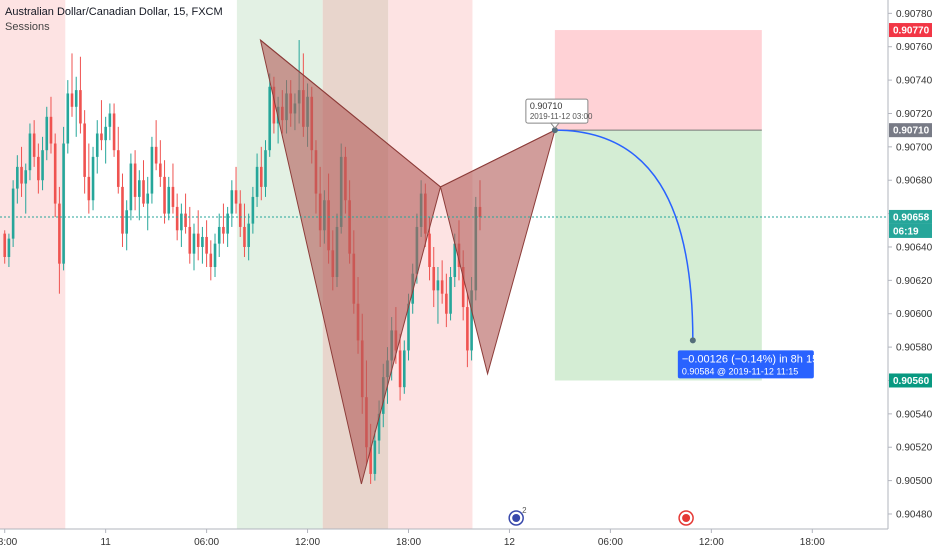 Image resolution: width=932 pixels, height=550 pixels. What do you see at coordinates (910, 216) in the screenshot?
I see `current-price-tag: 0.90658` at bounding box center [910, 216].